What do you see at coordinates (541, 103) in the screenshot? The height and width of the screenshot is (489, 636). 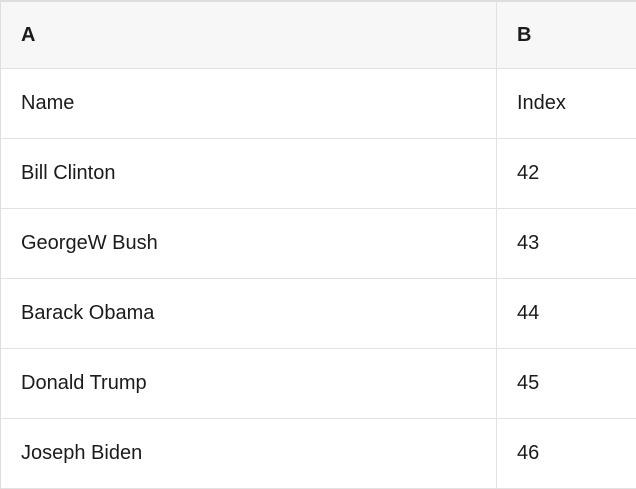 I see `cell-text: Index` at bounding box center [541, 103].